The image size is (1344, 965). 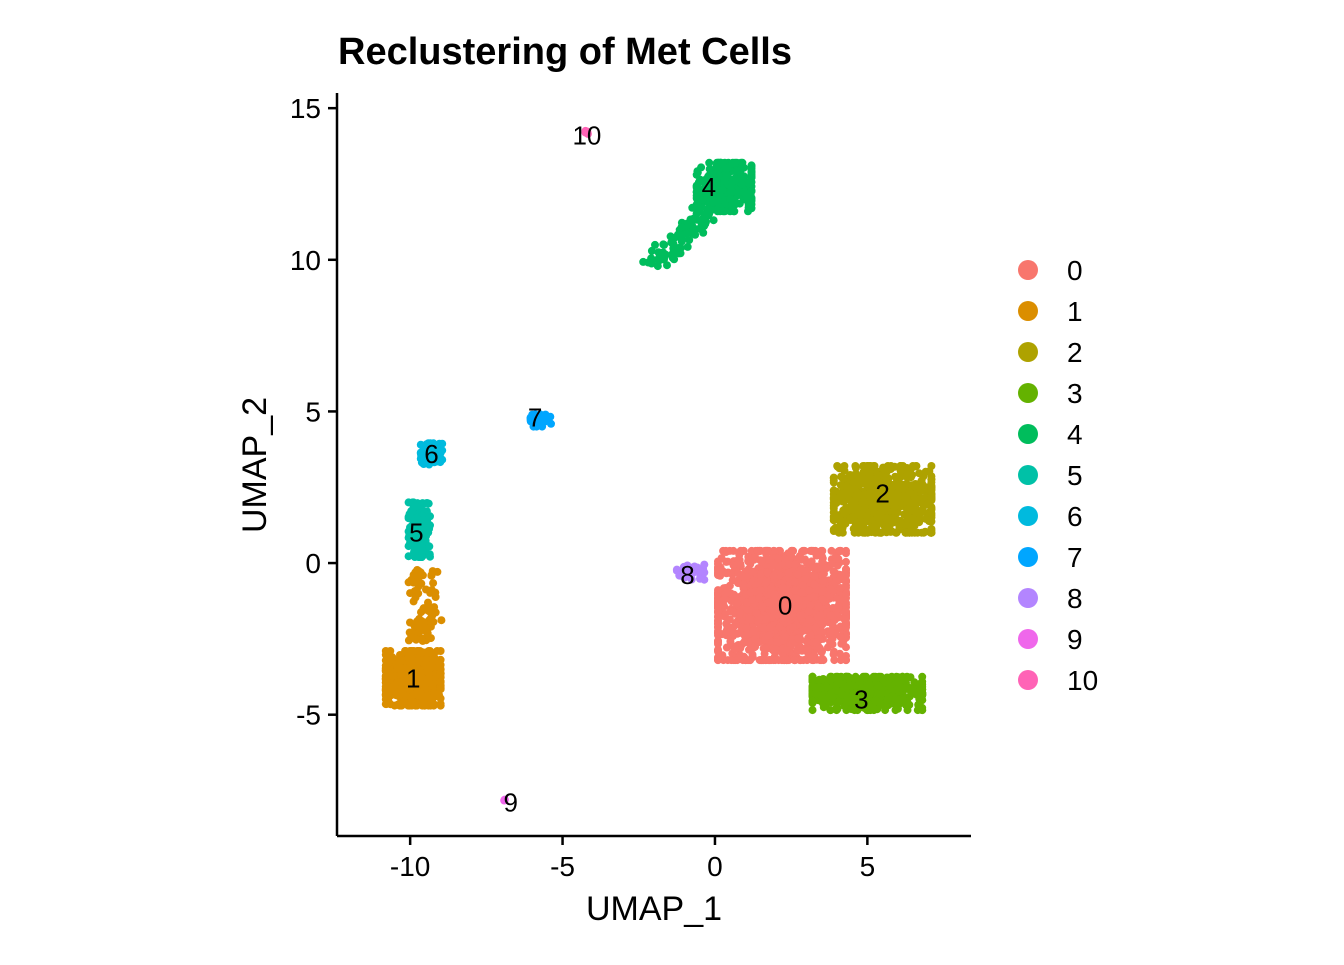 What do you see at coordinates (1050, 270) in the screenshot?
I see `legend-item-0: 0` at bounding box center [1050, 270].